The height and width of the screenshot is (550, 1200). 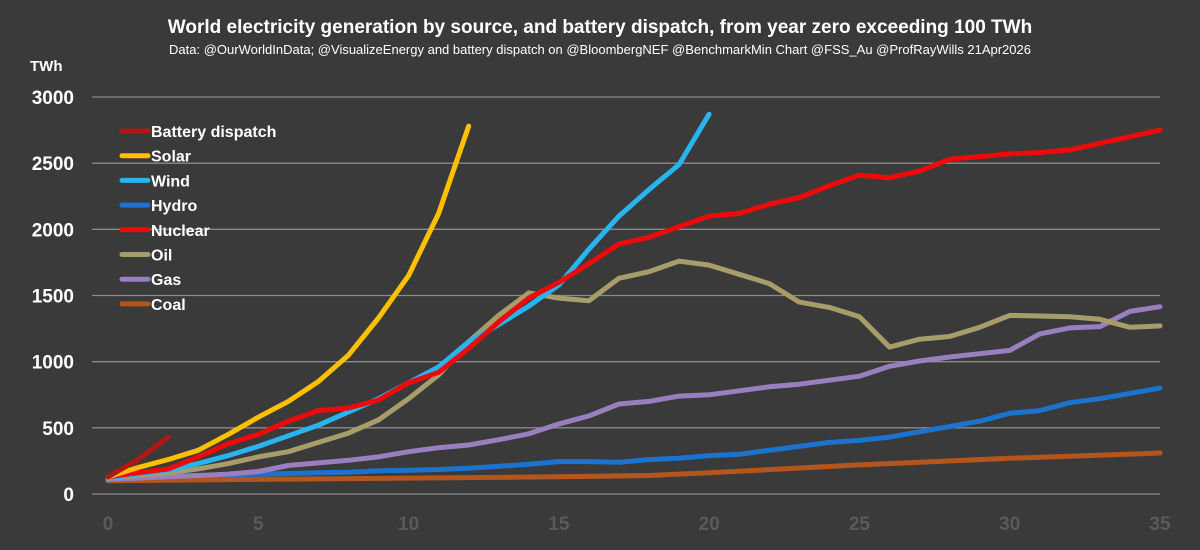 What do you see at coordinates (53, 230) in the screenshot?
I see `y-tick-label-2000: 2000` at bounding box center [53, 230].